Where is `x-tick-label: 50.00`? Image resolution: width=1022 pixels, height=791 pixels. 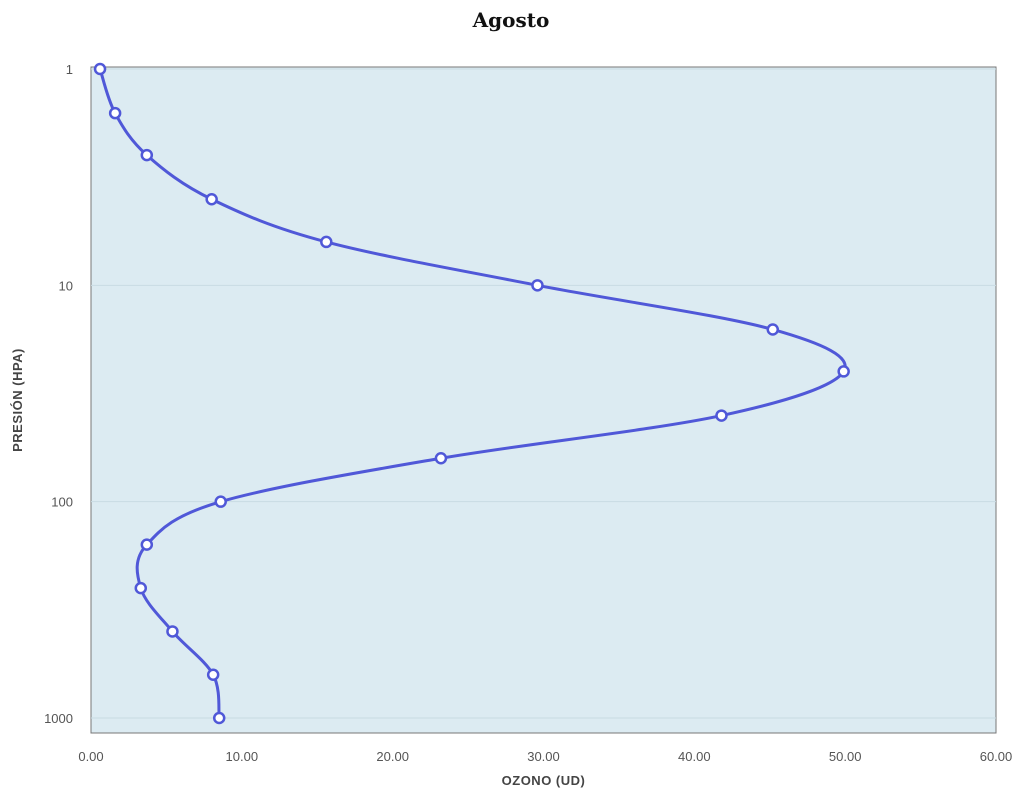 x-tick-label: 50.00 is located at coordinates (845, 756).